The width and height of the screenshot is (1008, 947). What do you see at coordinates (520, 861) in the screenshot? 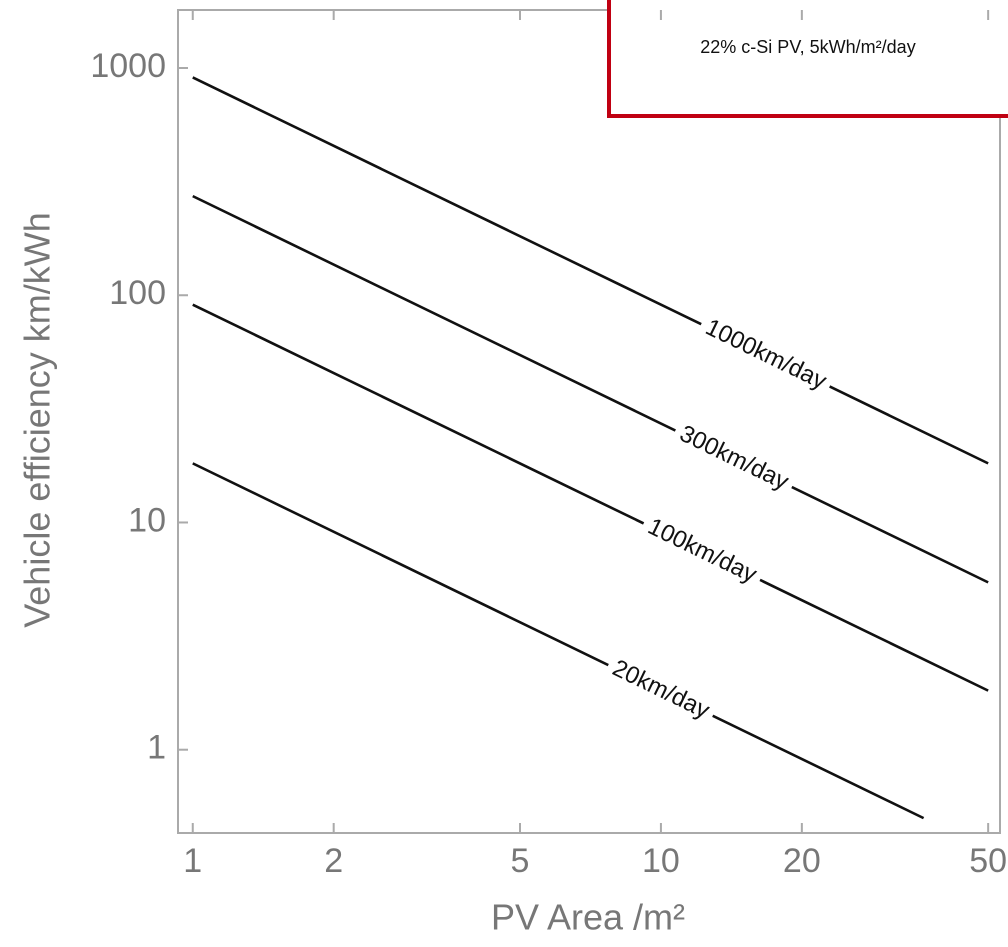
I see `x-tick-label: 5` at bounding box center [520, 861].